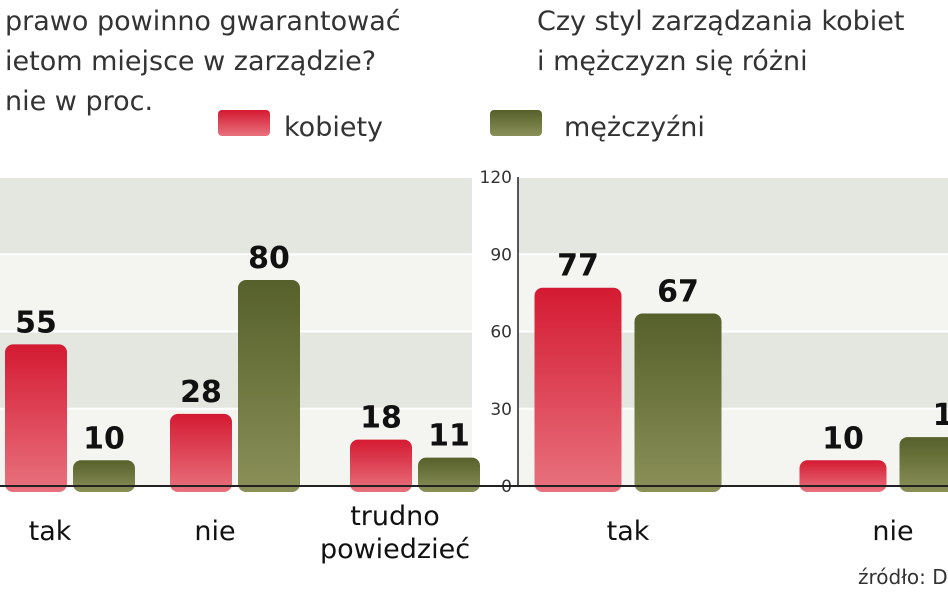 This screenshot has height=593, width=948. What do you see at coordinates (634, 127) in the screenshot?
I see `legend-label: mężczyźni` at bounding box center [634, 127].